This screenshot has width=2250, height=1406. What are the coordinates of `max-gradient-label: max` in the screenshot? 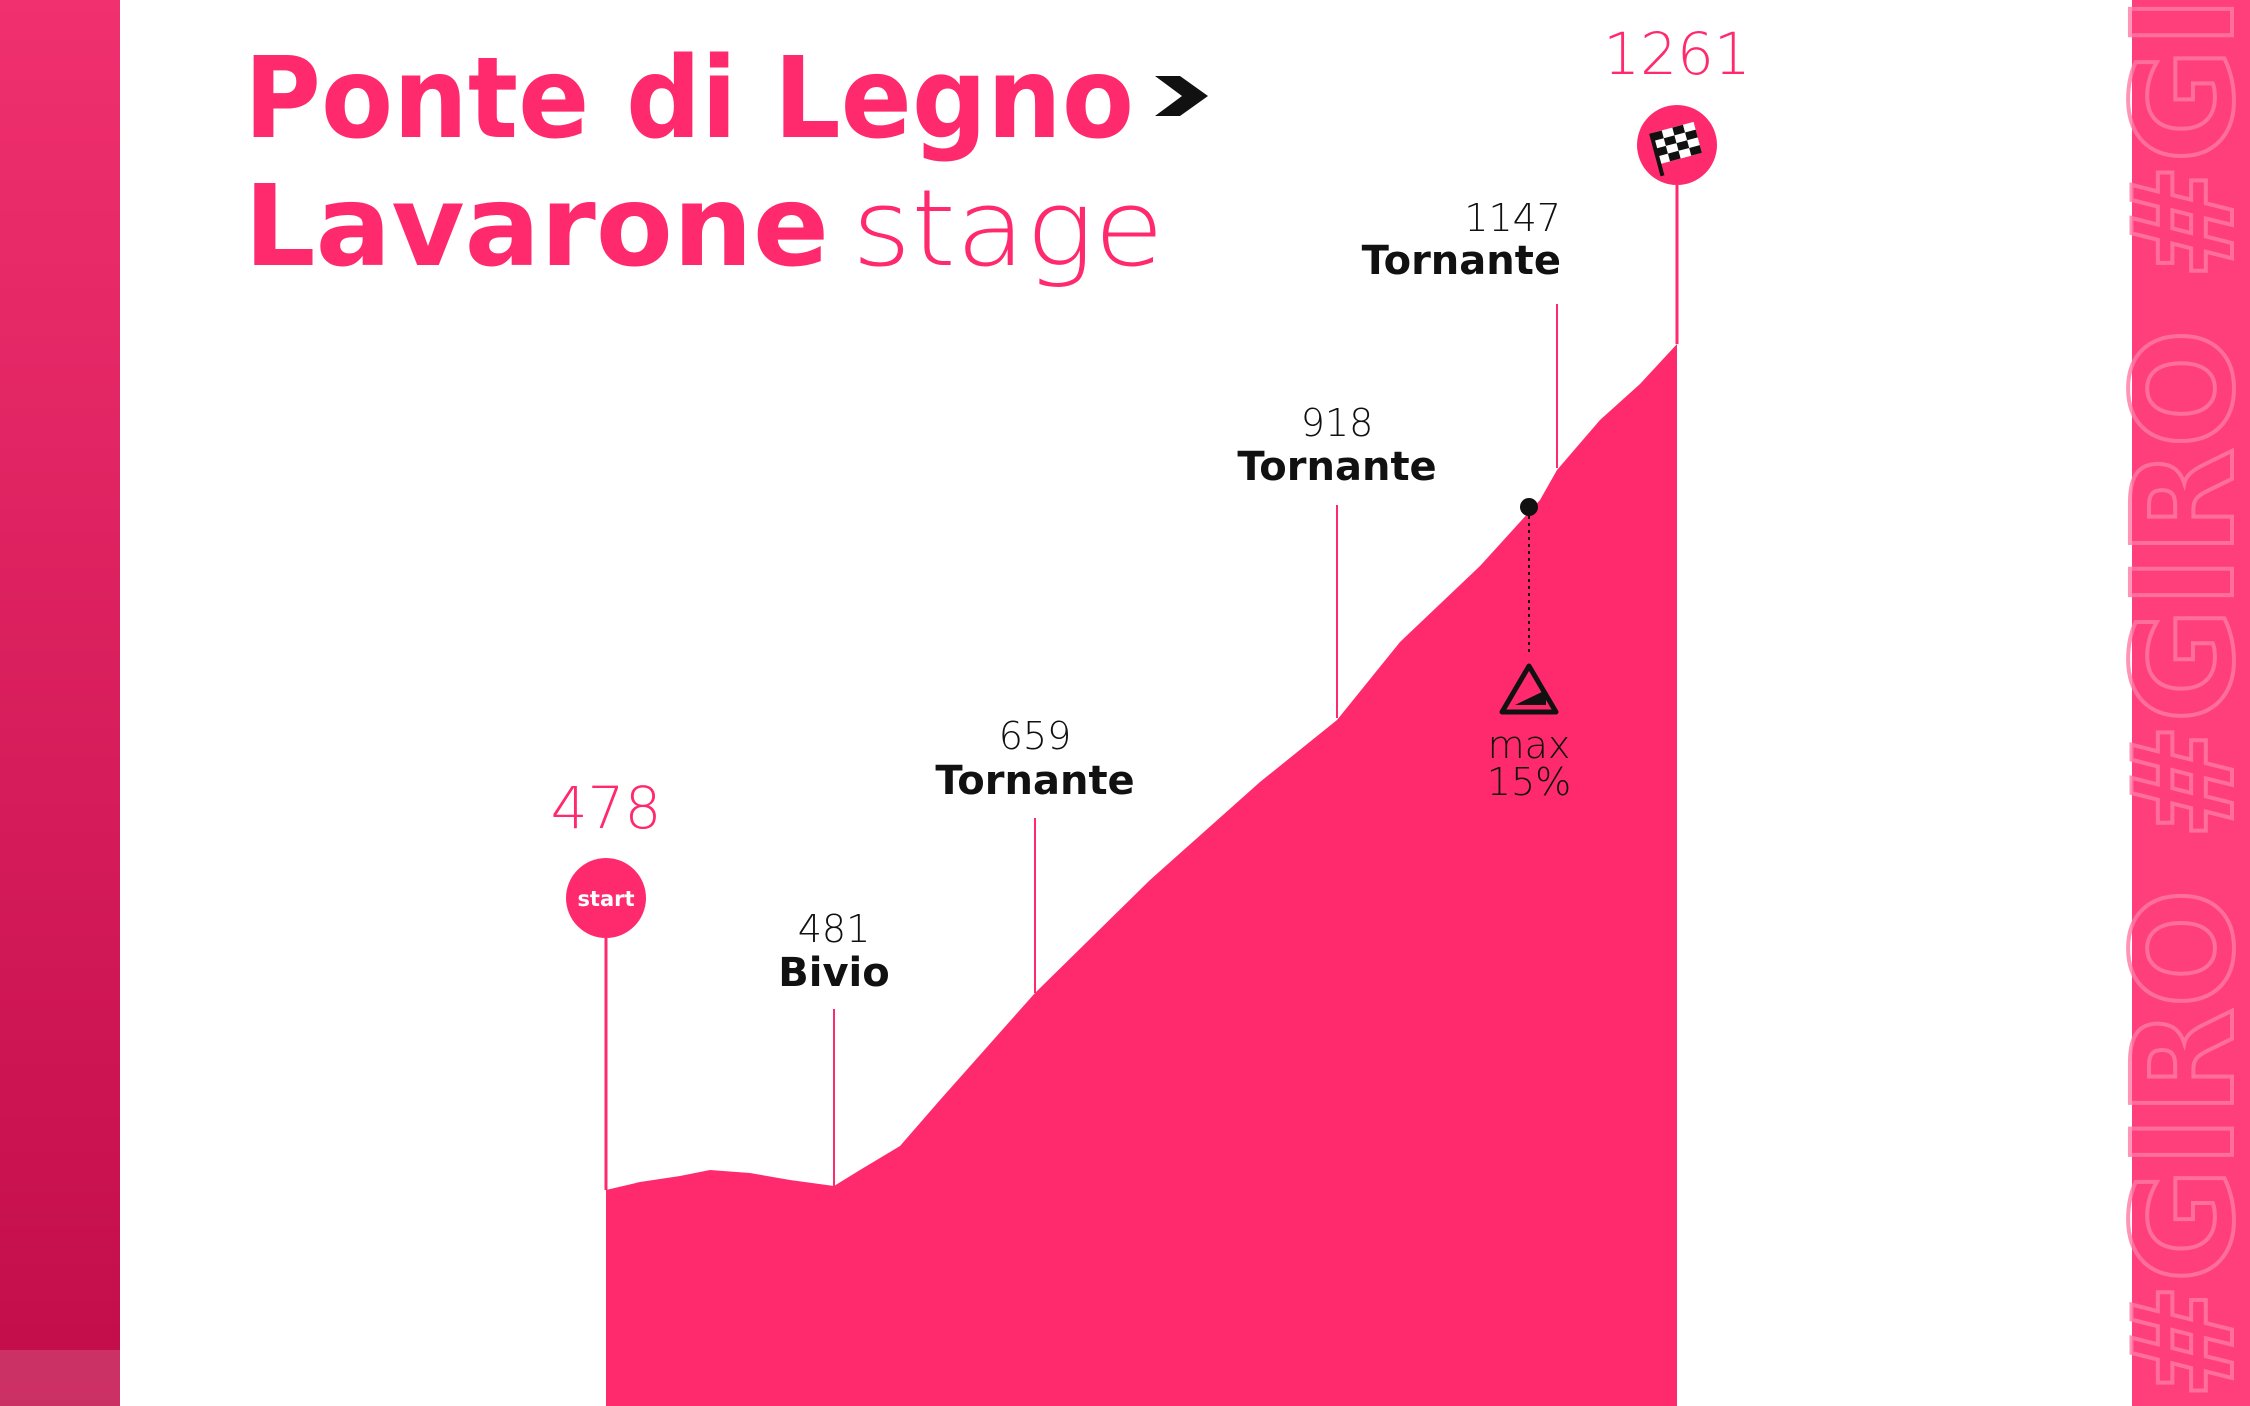 It's located at (1529, 745).